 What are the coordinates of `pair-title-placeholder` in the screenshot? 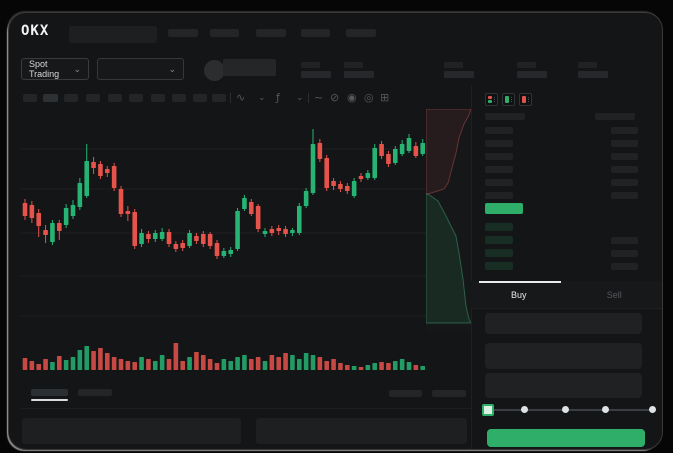 It's located at (249, 67).